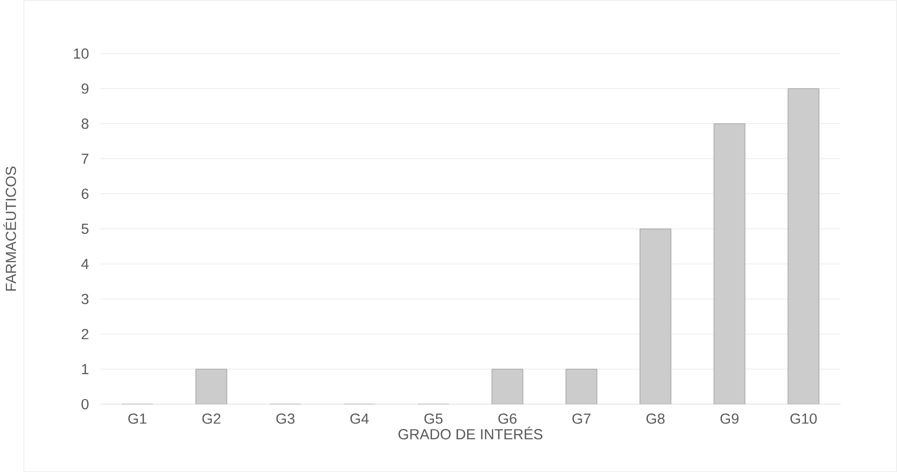 Image resolution: width=897 pixels, height=472 pixels. I want to click on y-tick-label: 7, so click(85, 159).